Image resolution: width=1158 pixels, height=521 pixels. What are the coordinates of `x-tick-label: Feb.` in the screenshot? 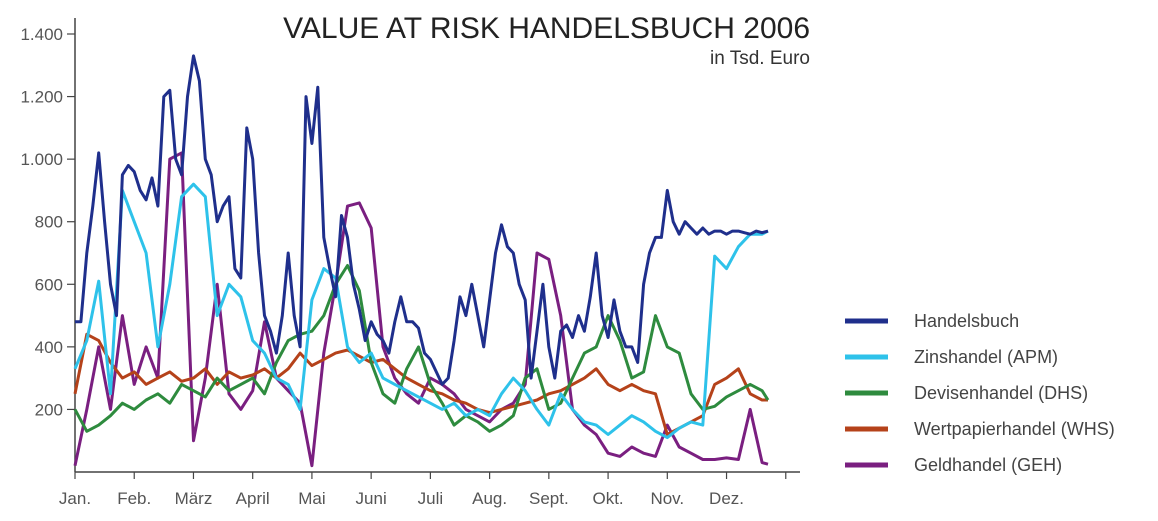 It's located at (134, 498).